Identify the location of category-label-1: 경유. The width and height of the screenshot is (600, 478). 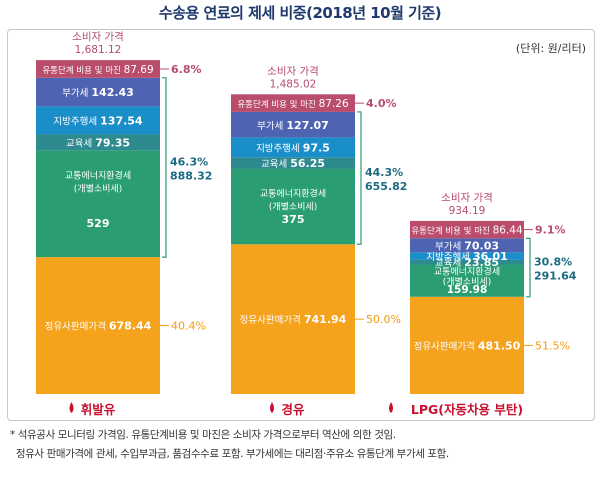
(293, 409).